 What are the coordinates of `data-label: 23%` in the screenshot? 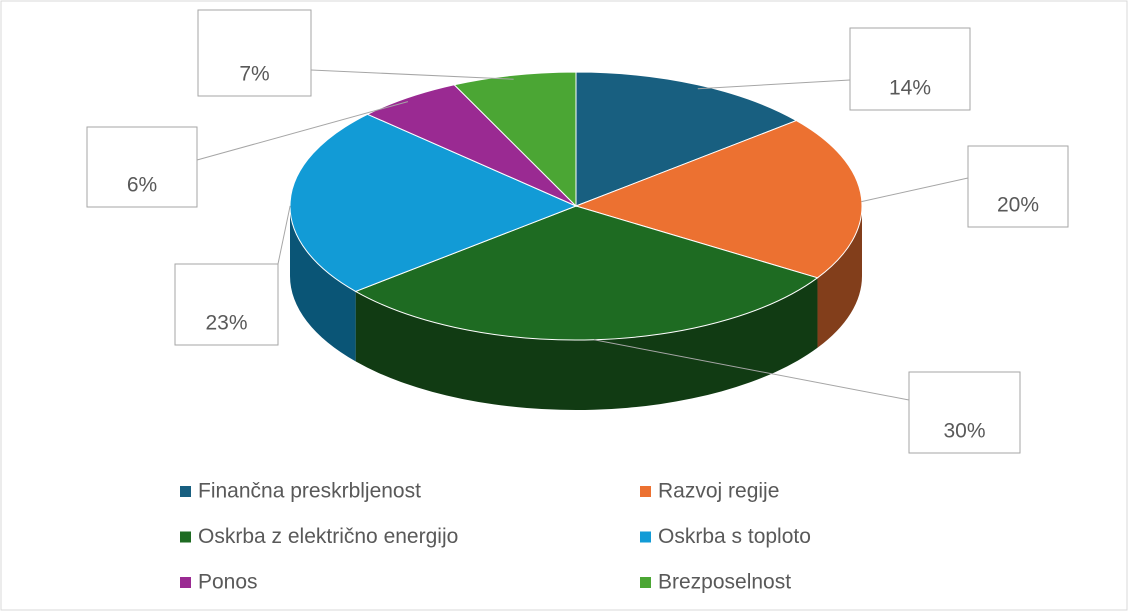 It's located at (226, 323).